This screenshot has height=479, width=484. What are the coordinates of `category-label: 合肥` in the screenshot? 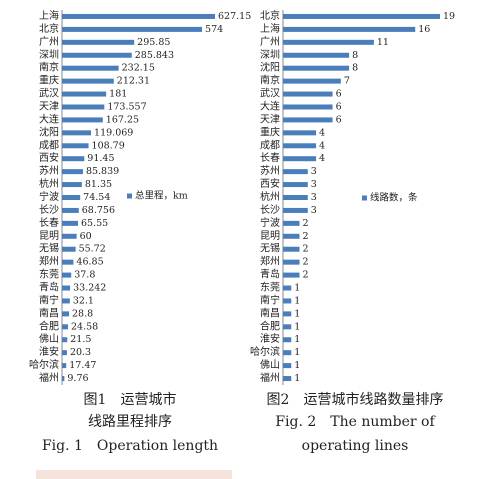 It's located at (270, 325).